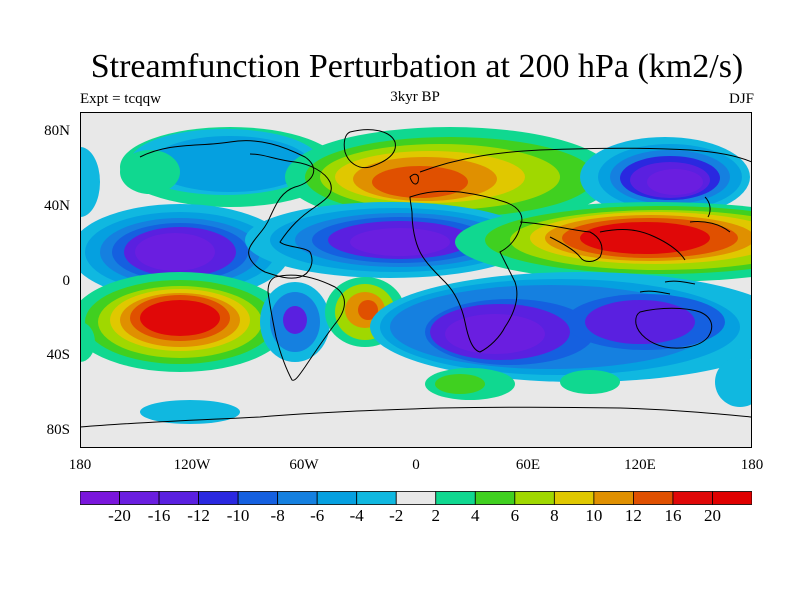 The height and width of the screenshot is (600, 800). I want to click on colorbar-label: -10, so click(238, 515).